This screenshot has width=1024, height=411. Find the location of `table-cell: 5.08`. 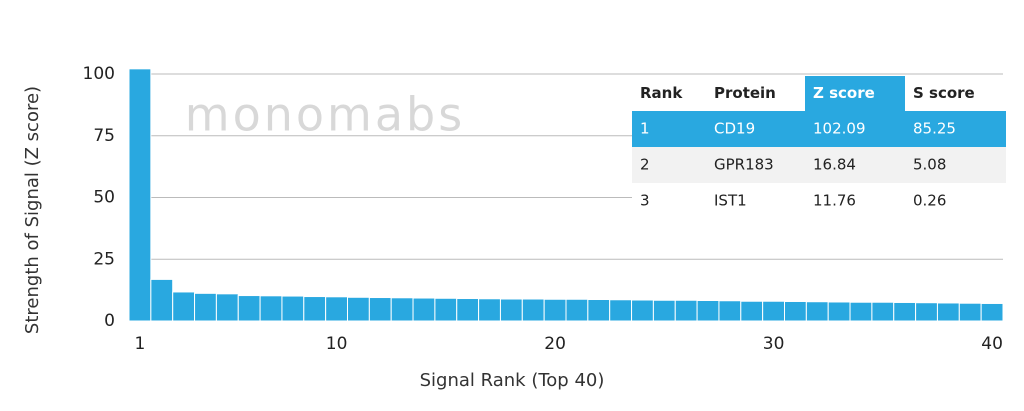

table-cell: 5.08 is located at coordinates (929, 165).